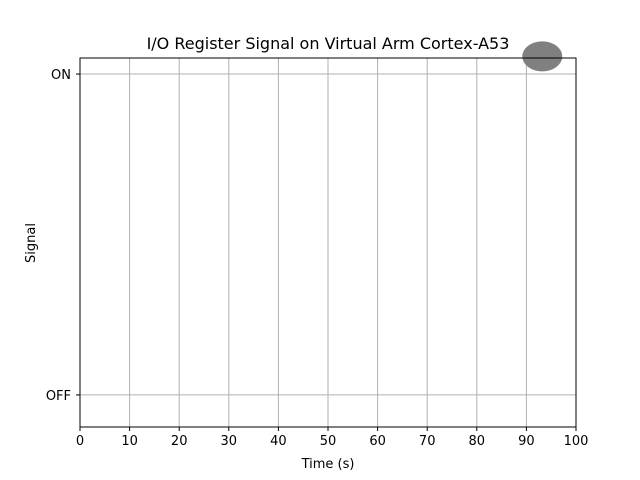 The height and width of the screenshot is (480, 640). I want to click on x-tick-label: 70, so click(427, 441).